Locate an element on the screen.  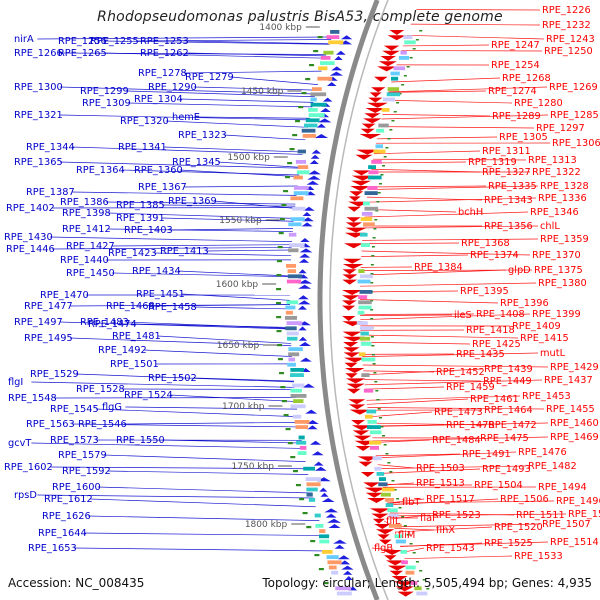
ruler-tick-label: 1500 kbp is located at coordinates (248, 158).